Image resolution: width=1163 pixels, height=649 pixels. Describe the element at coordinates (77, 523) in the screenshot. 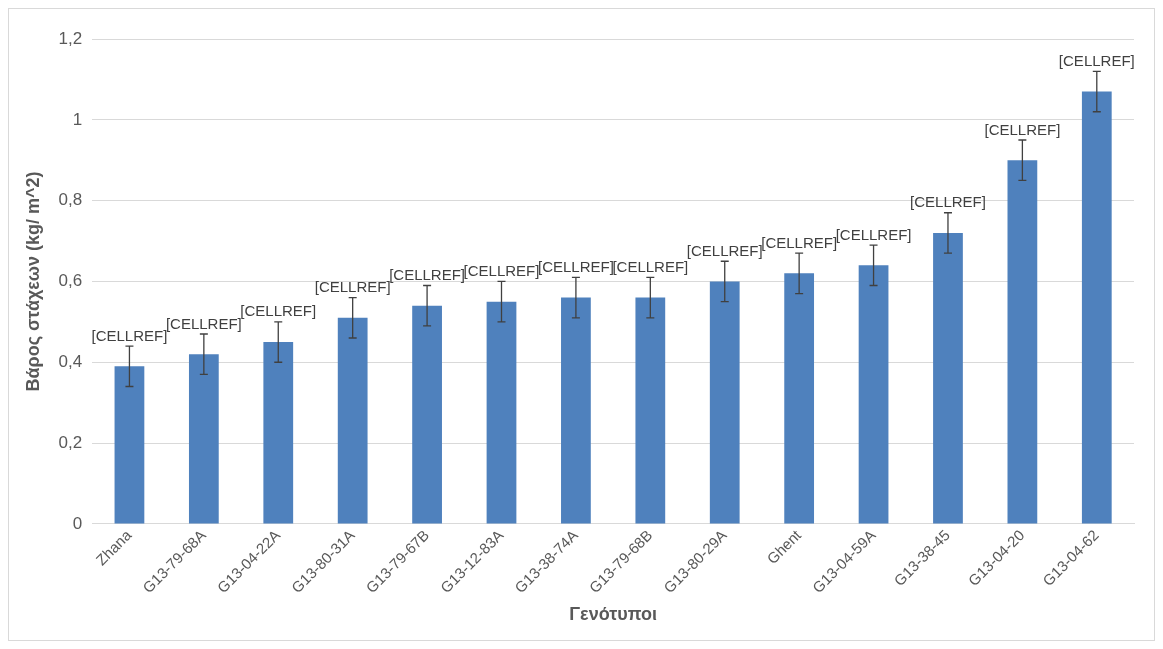

I see `y-tick-label: 0` at that location.